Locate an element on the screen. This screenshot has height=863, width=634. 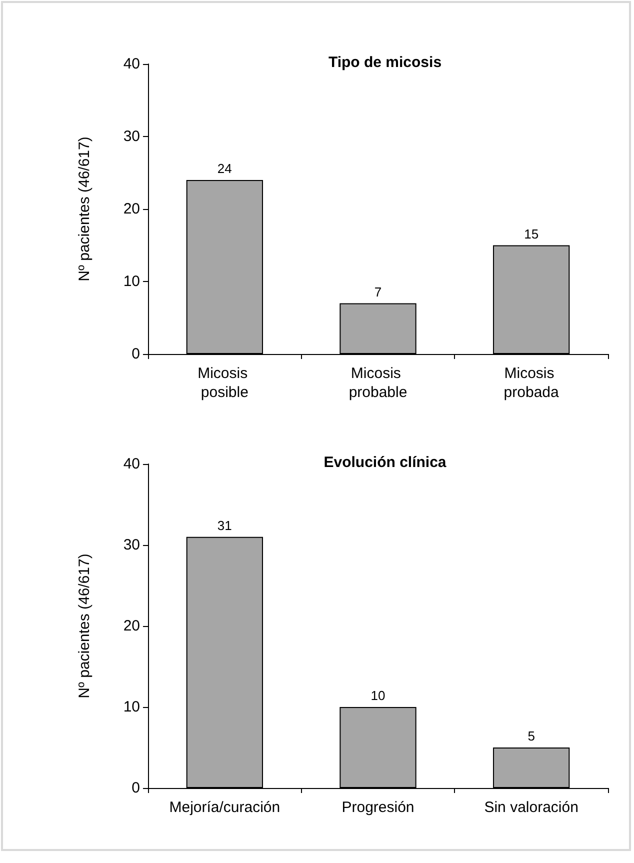
data-label: 5 is located at coordinates (531, 736).